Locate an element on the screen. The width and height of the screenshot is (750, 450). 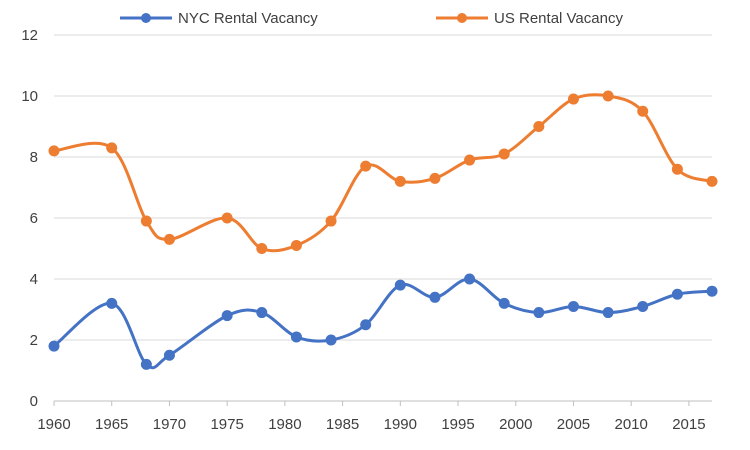
x-tick-label-2000: 2000 is located at coordinates (515, 424).